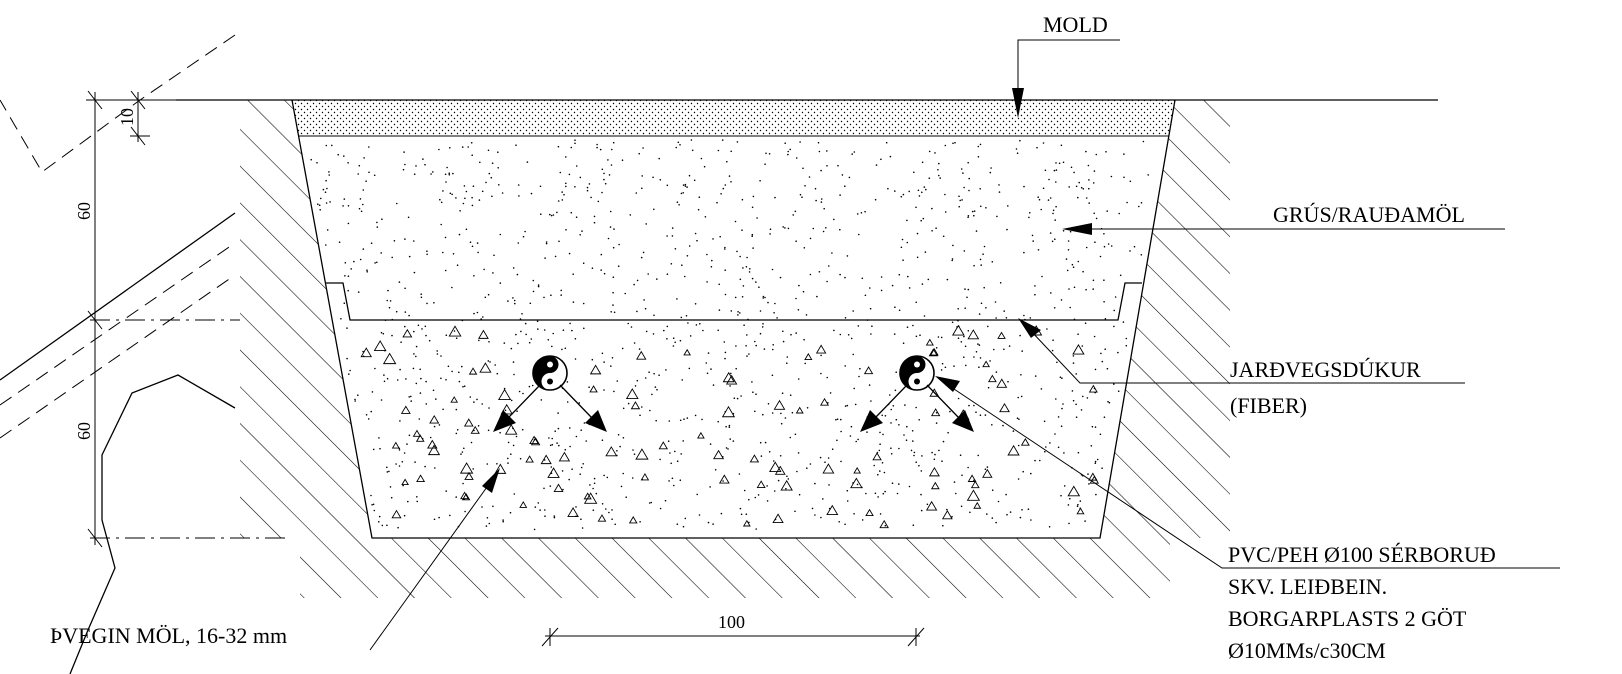 The image size is (1622, 674). What do you see at coordinates (1075, 24) in the screenshot?
I see `label-mold: MOLD` at bounding box center [1075, 24].